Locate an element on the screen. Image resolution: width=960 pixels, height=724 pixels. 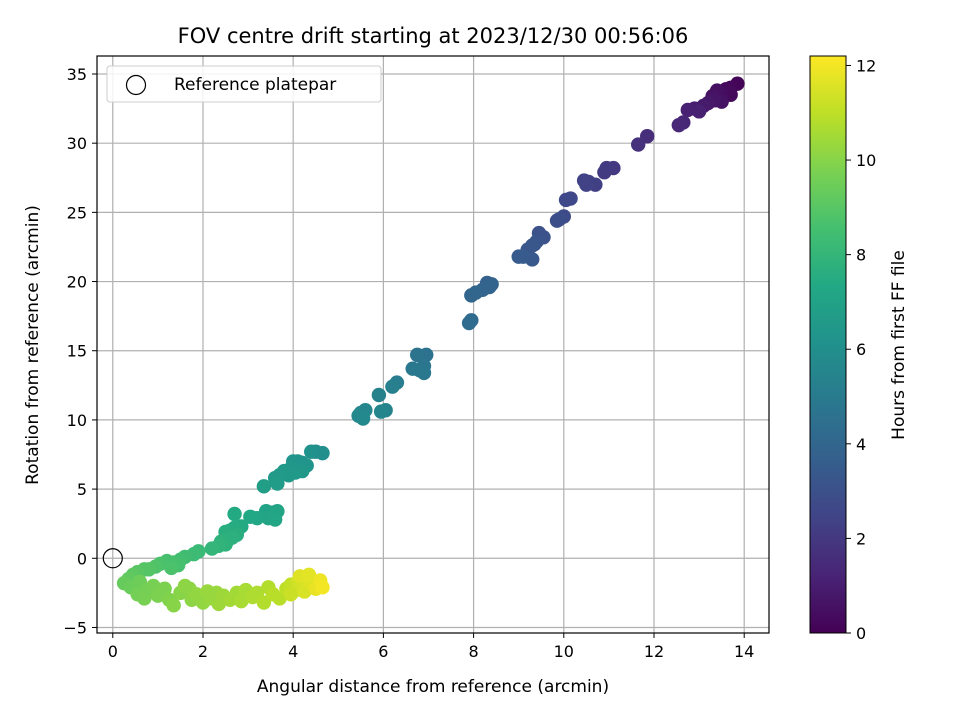
reference-platepar-marker is located at coordinates (112, 558).